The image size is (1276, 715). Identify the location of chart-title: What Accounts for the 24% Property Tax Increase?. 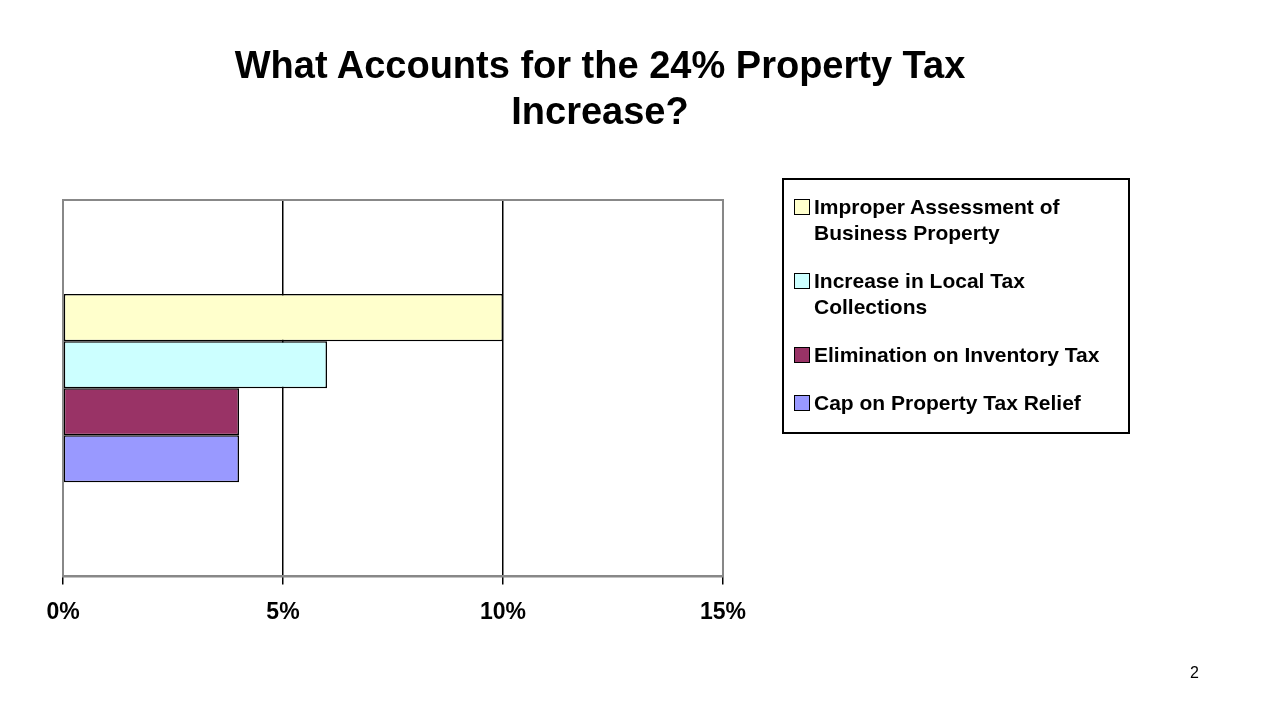
(600, 88).